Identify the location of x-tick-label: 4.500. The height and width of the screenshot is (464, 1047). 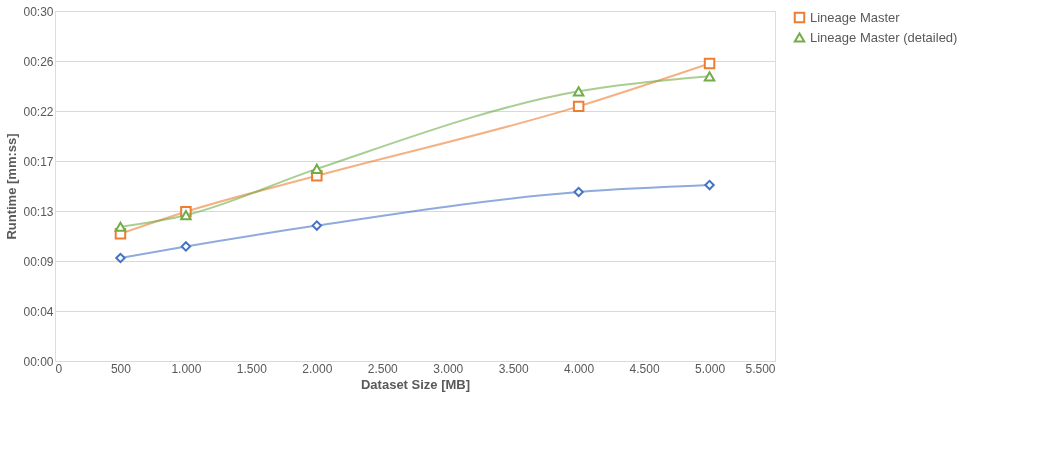
(644, 368).